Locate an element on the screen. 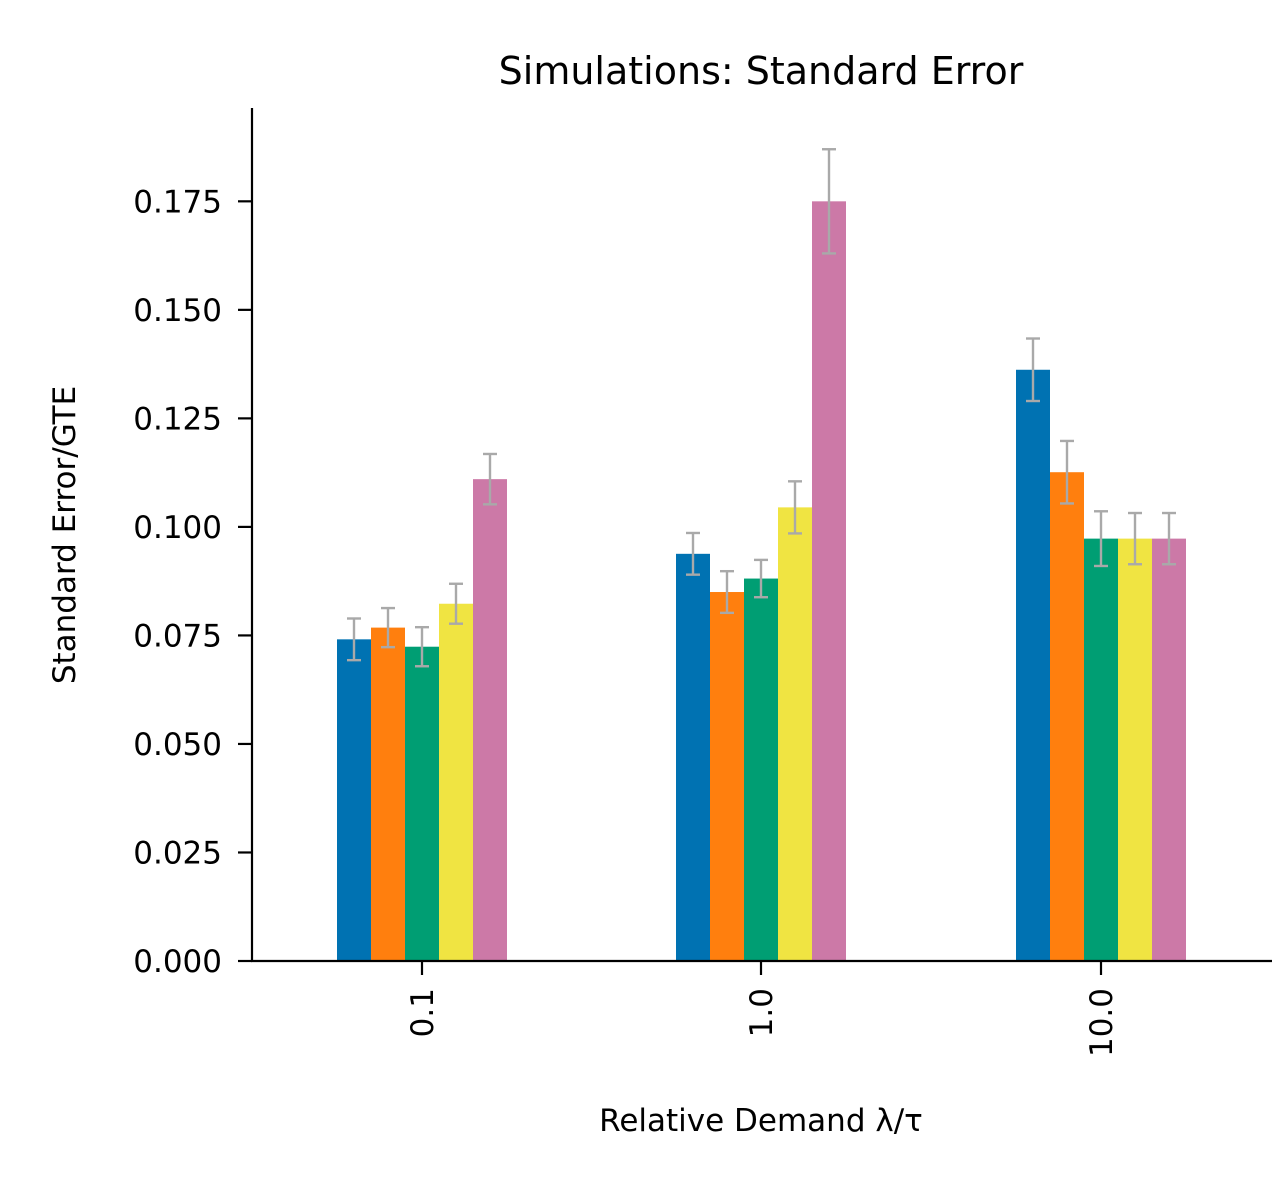 The height and width of the screenshot is (1198, 1272). x-tick-label-1.0: 1.0 is located at coordinates (762, 1012).